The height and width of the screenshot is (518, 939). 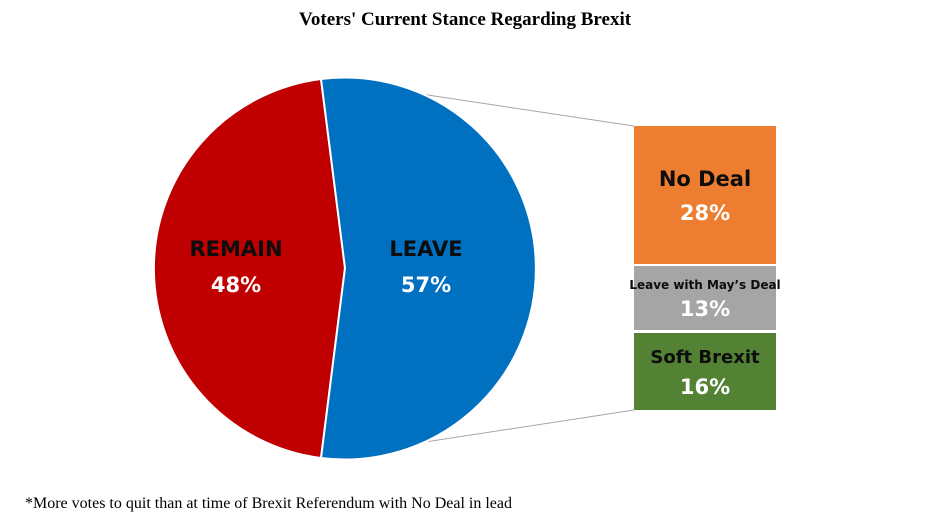 What do you see at coordinates (705, 309) in the screenshot?
I see `breakdown-value-mays-deal: 13%` at bounding box center [705, 309].